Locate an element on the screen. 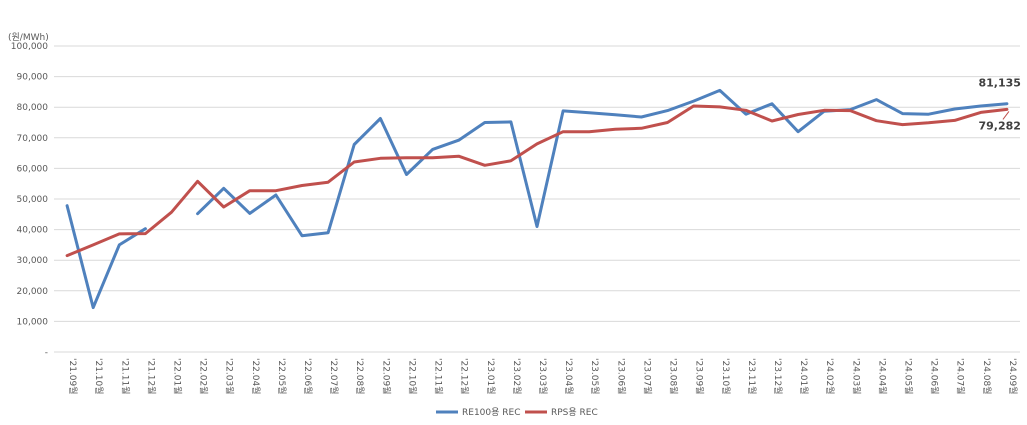  x-tick-label: '22.11월 is located at coordinates (439, 376).